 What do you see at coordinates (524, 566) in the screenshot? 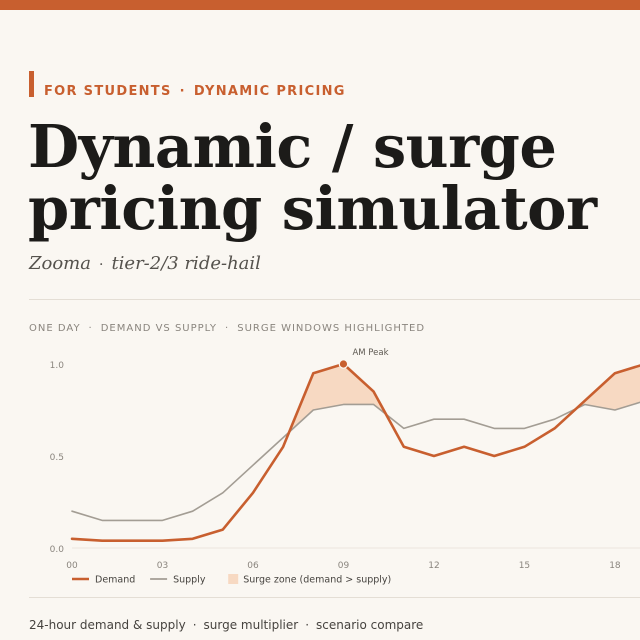
I see `x-tick-label: 15` at bounding box center [524, 566].